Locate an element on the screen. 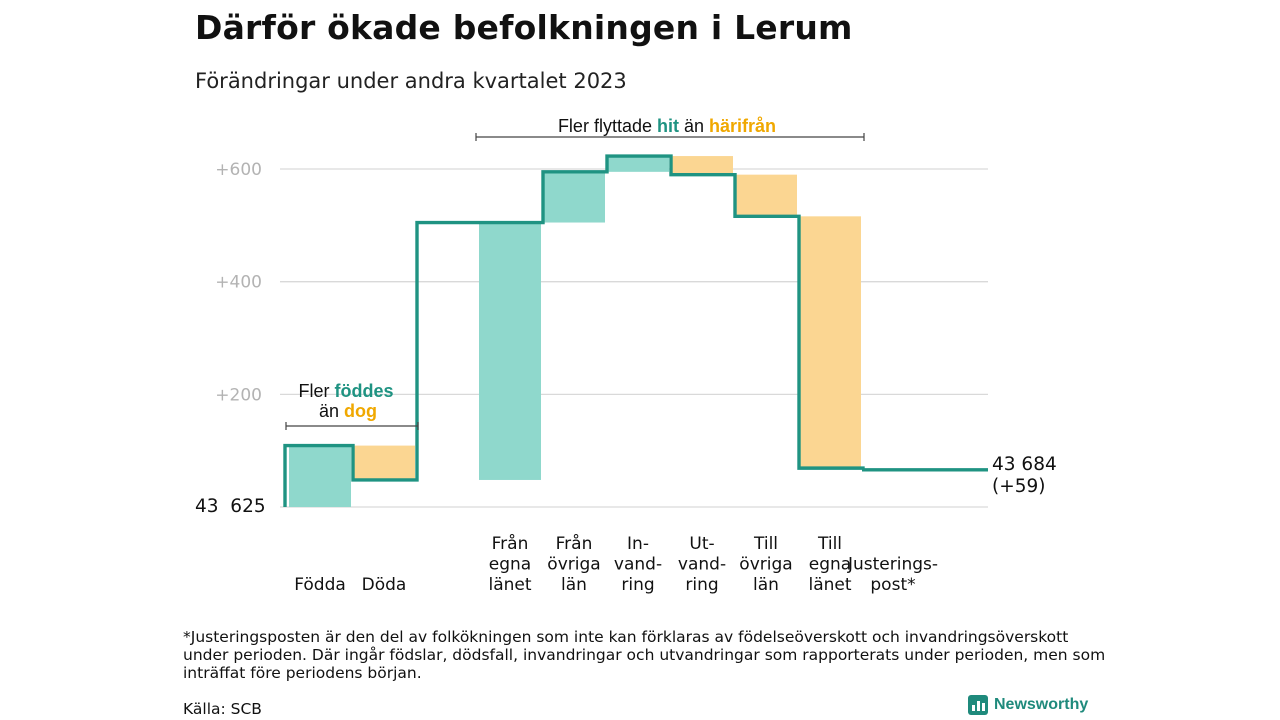 This screenshot has height=720, width=1280. births-annotation-line1: Fler föddes is located at coordinates (345, 391).